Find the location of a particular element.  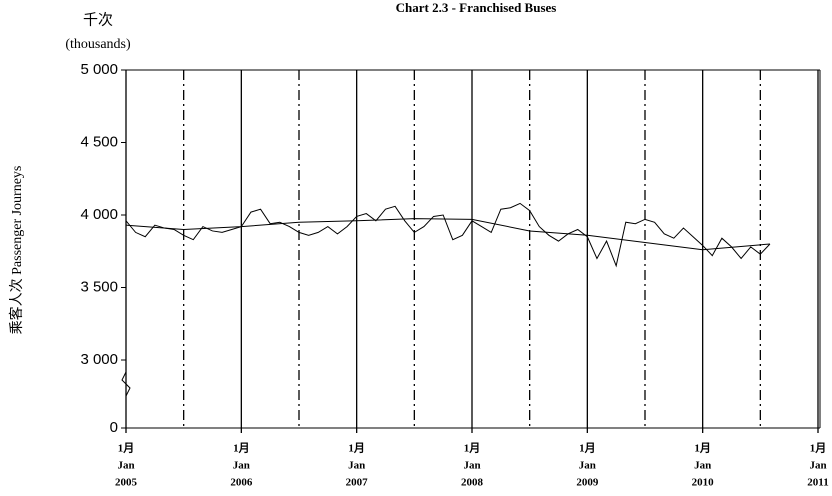

y-tick-label: 3 500 is located at coordinates (99, 286).